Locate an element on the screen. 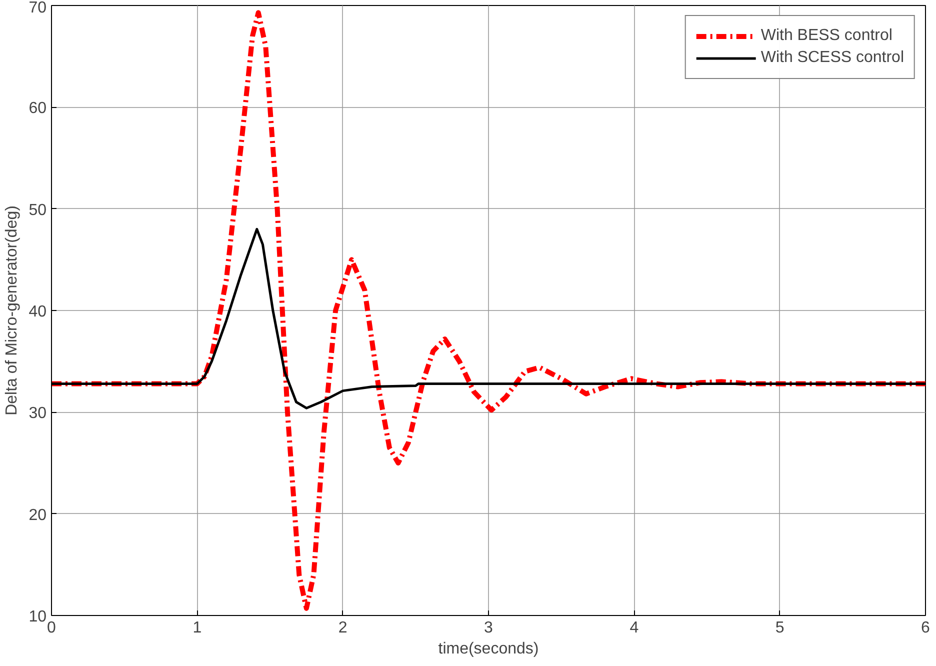 This screenshot has width=936, height=666. x-tick-label: 1 is located at coordinates (197, 628).